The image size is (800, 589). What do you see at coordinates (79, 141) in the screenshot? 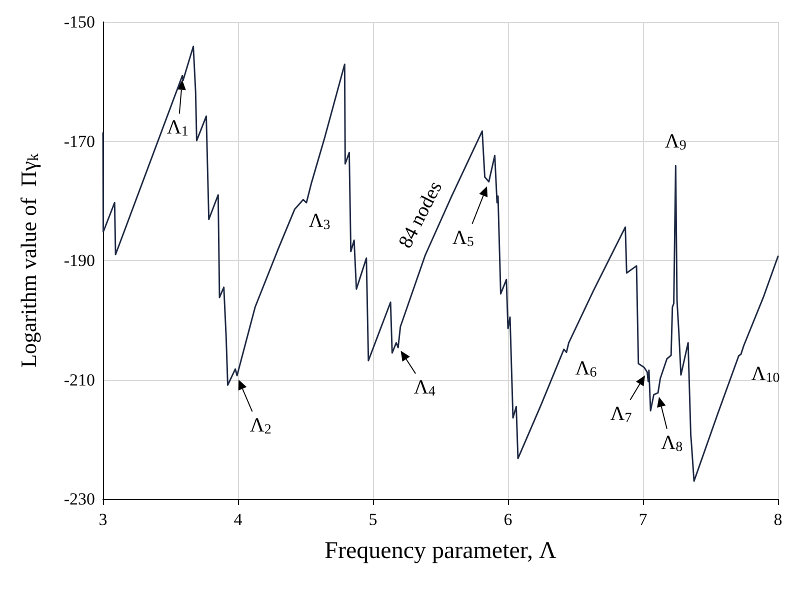
I see `y-tick-label: -170` at bounding box center [79, 141].